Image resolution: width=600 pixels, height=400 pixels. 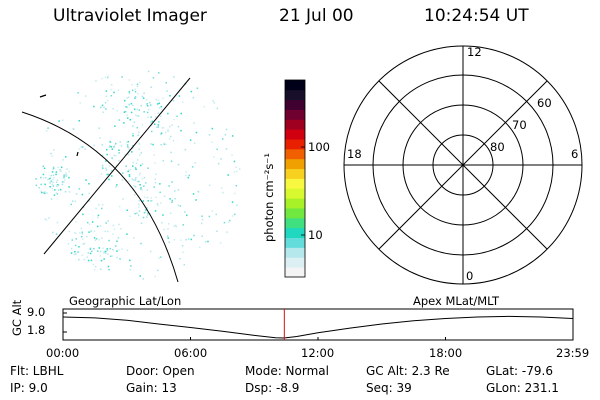 What do you see at coordinates (100, 197) in the screenshot?
I see `lat-arc` at bounding box center [100, 197].